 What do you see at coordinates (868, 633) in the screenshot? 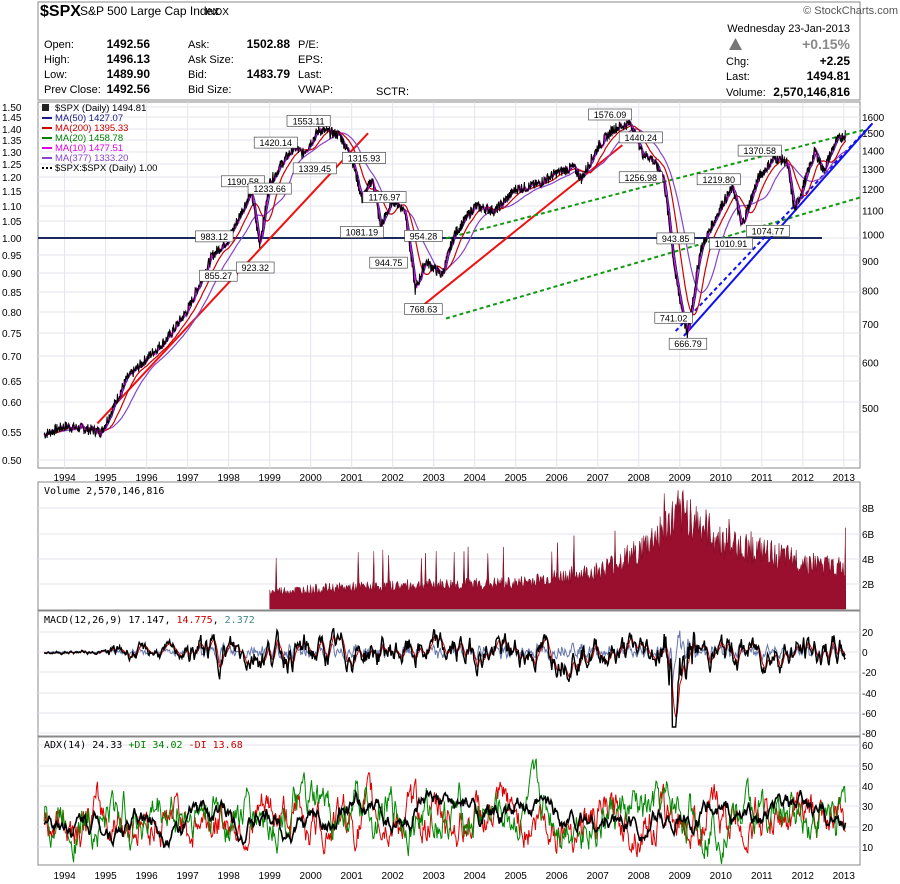
I see `macd-tick-label: 20` at bounding box center [868, 633].